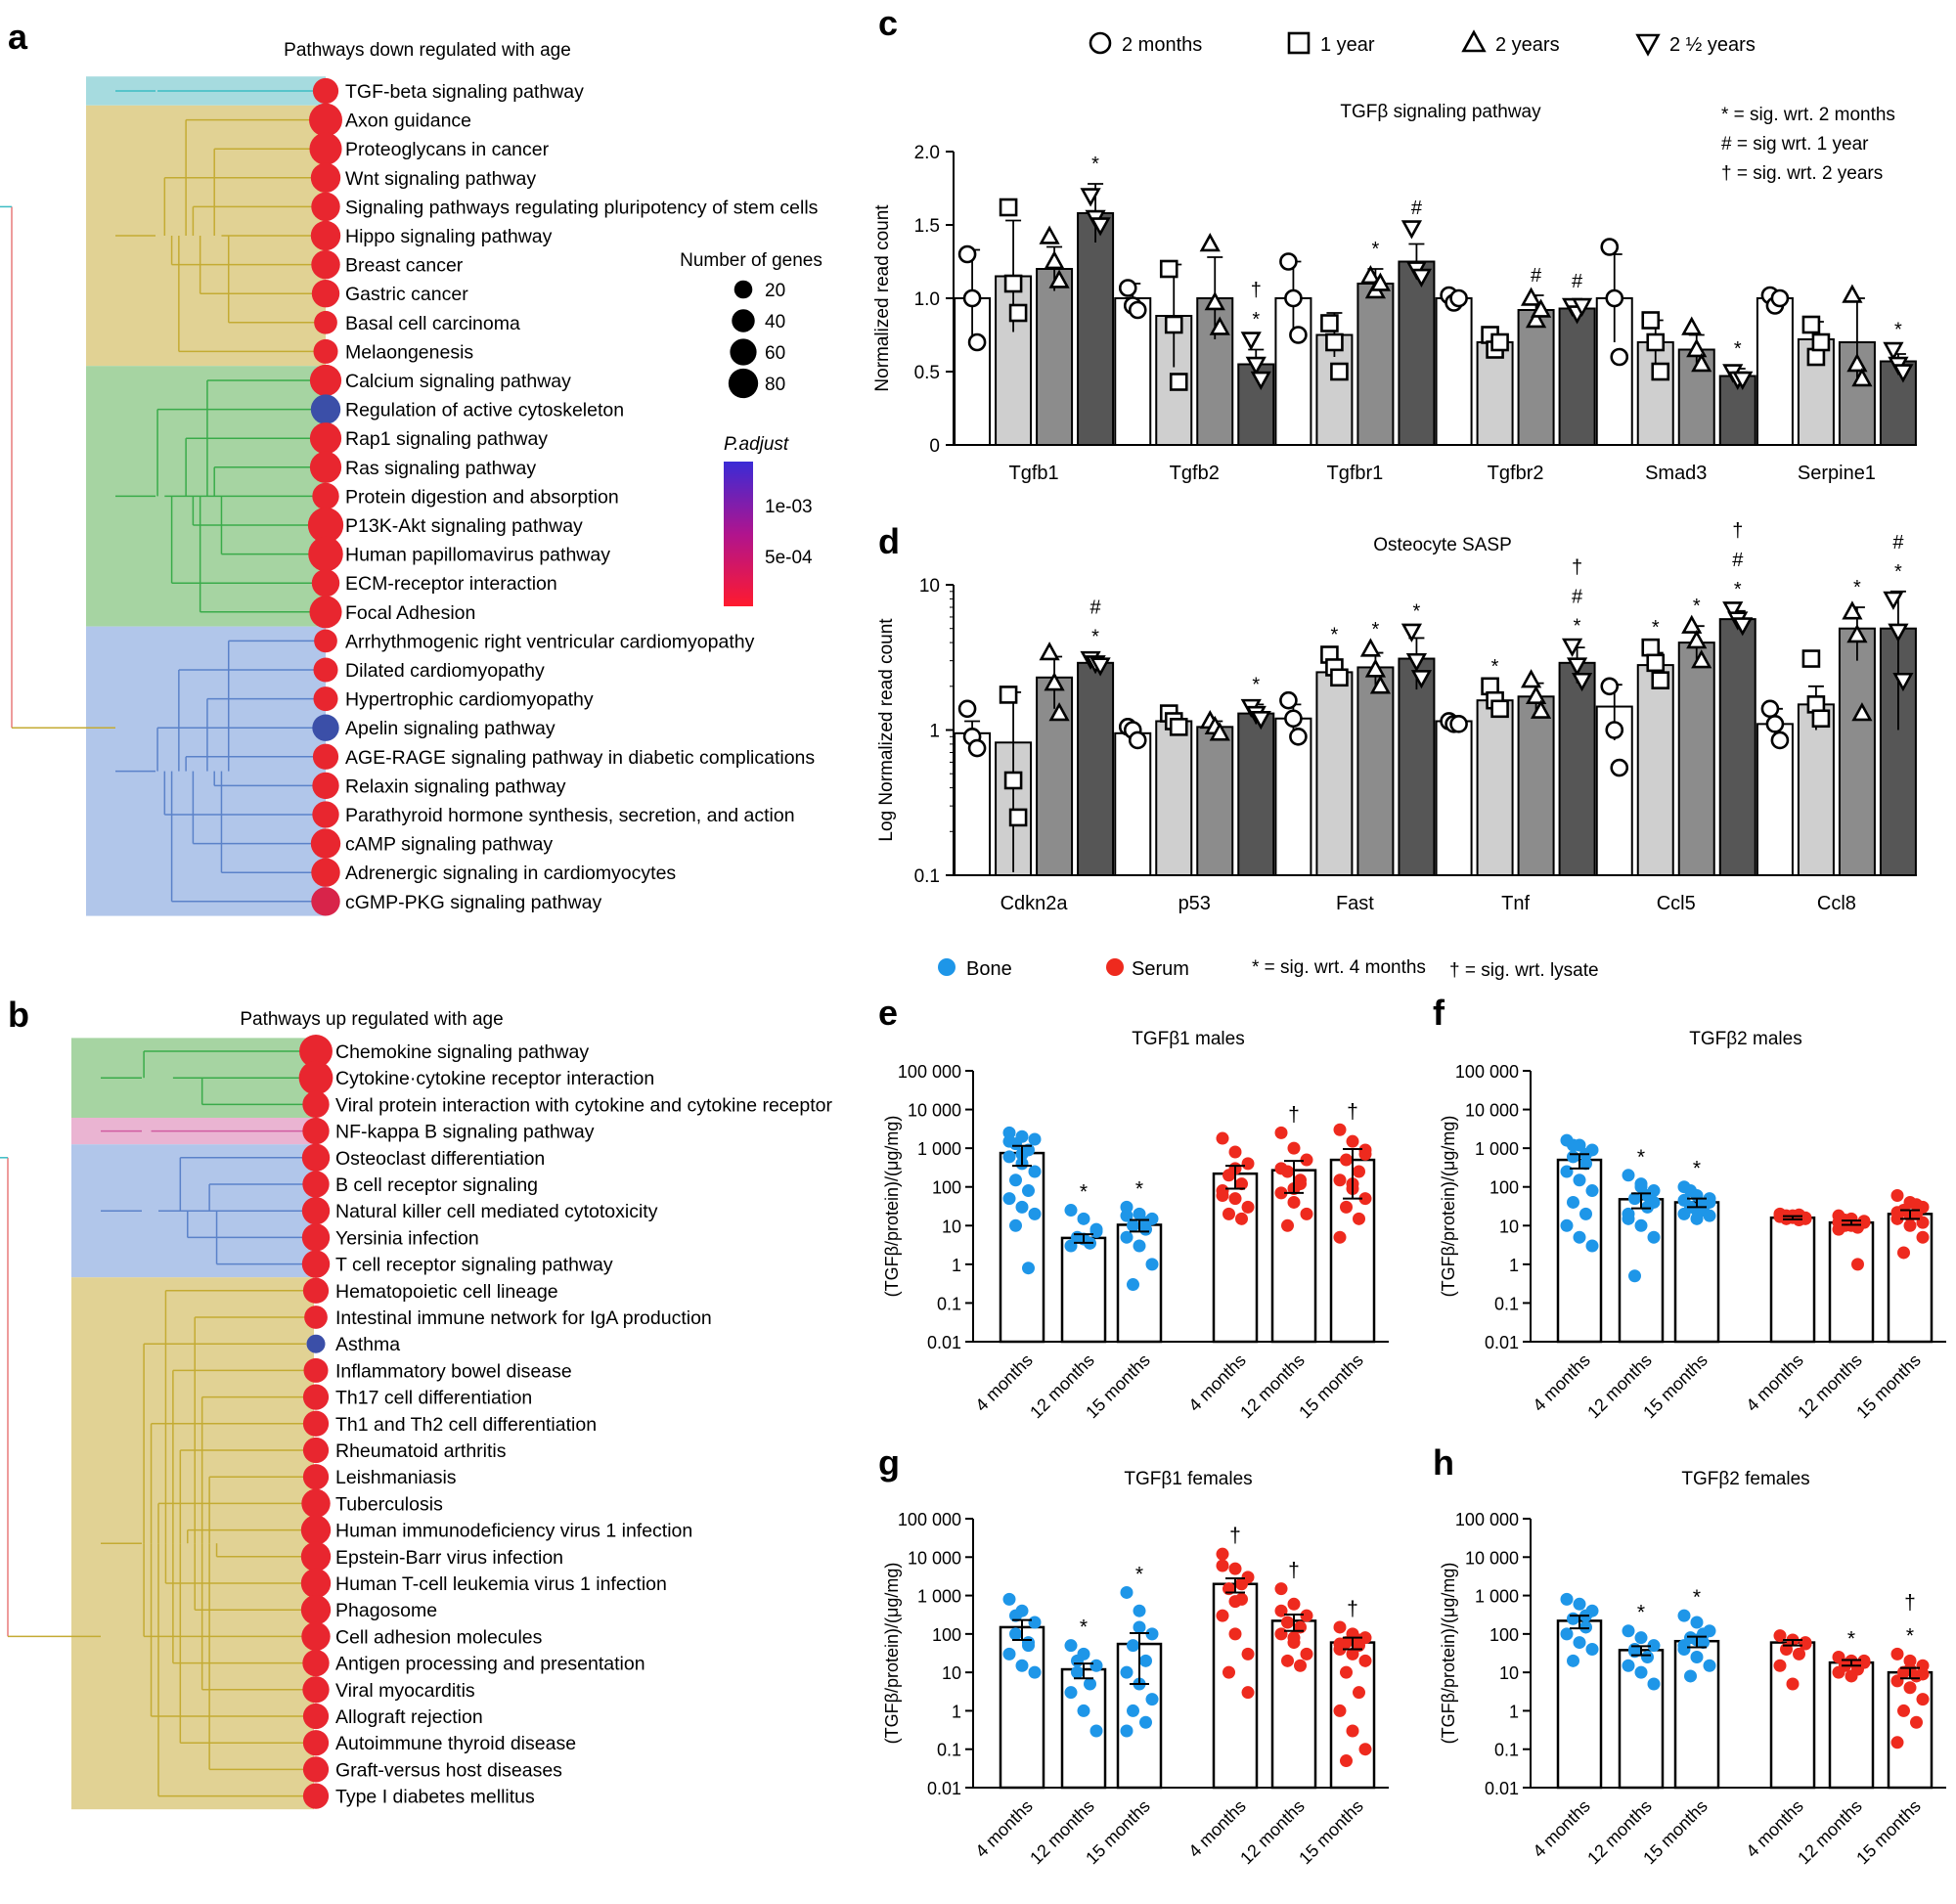 The width and height of the screenshot is (1956, 1904). What do you see at coordinates (743, 352) in the screenshot?
I see `size-legend-dot` at bounding box center [743, 352].